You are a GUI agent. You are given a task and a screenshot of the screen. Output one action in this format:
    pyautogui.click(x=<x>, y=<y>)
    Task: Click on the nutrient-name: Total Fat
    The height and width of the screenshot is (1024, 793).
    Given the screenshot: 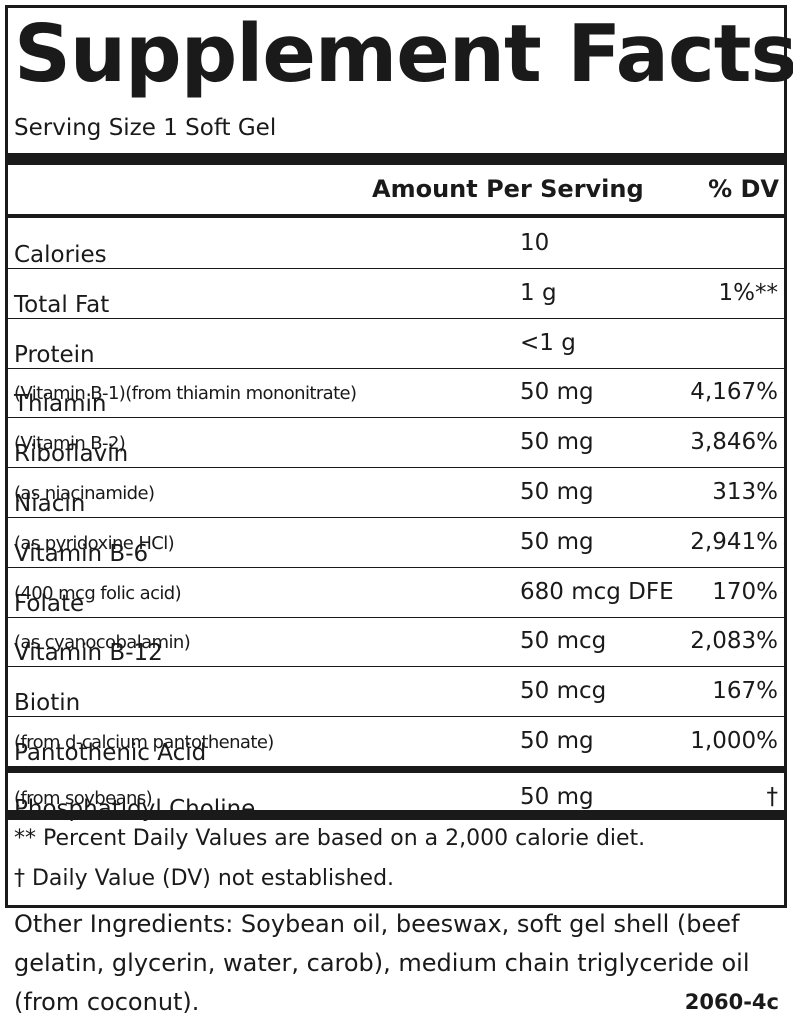 What is the action you would take?
    pyautogui.click(x=62, y=304)
    